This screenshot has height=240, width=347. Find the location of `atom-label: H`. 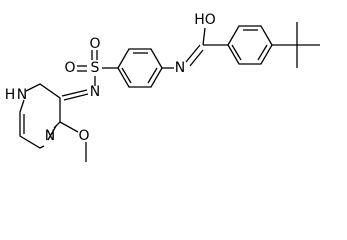

atom-label: H is located at coordinates (10, 95).